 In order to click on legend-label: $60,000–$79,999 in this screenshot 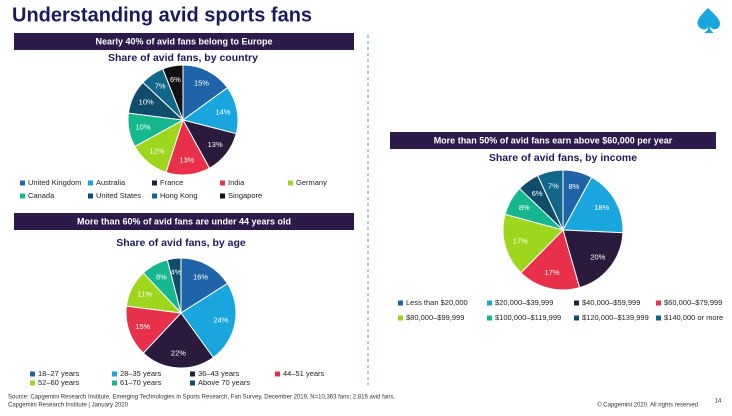, I will do `click(693, 302)`.